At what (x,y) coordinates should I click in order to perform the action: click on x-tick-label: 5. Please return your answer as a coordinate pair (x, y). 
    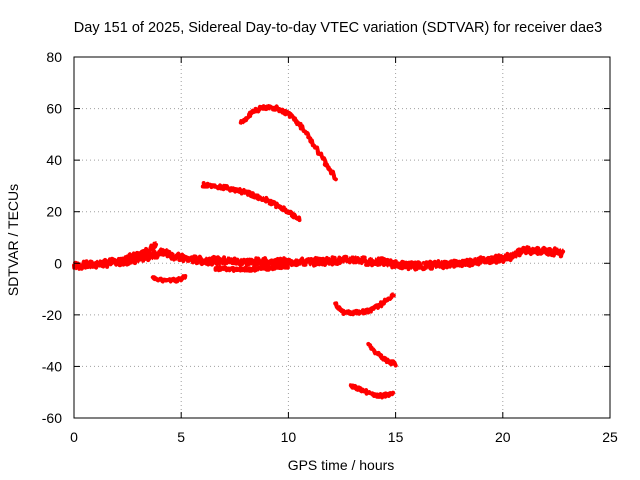
    Looking at the image, I should click on (181, 437).